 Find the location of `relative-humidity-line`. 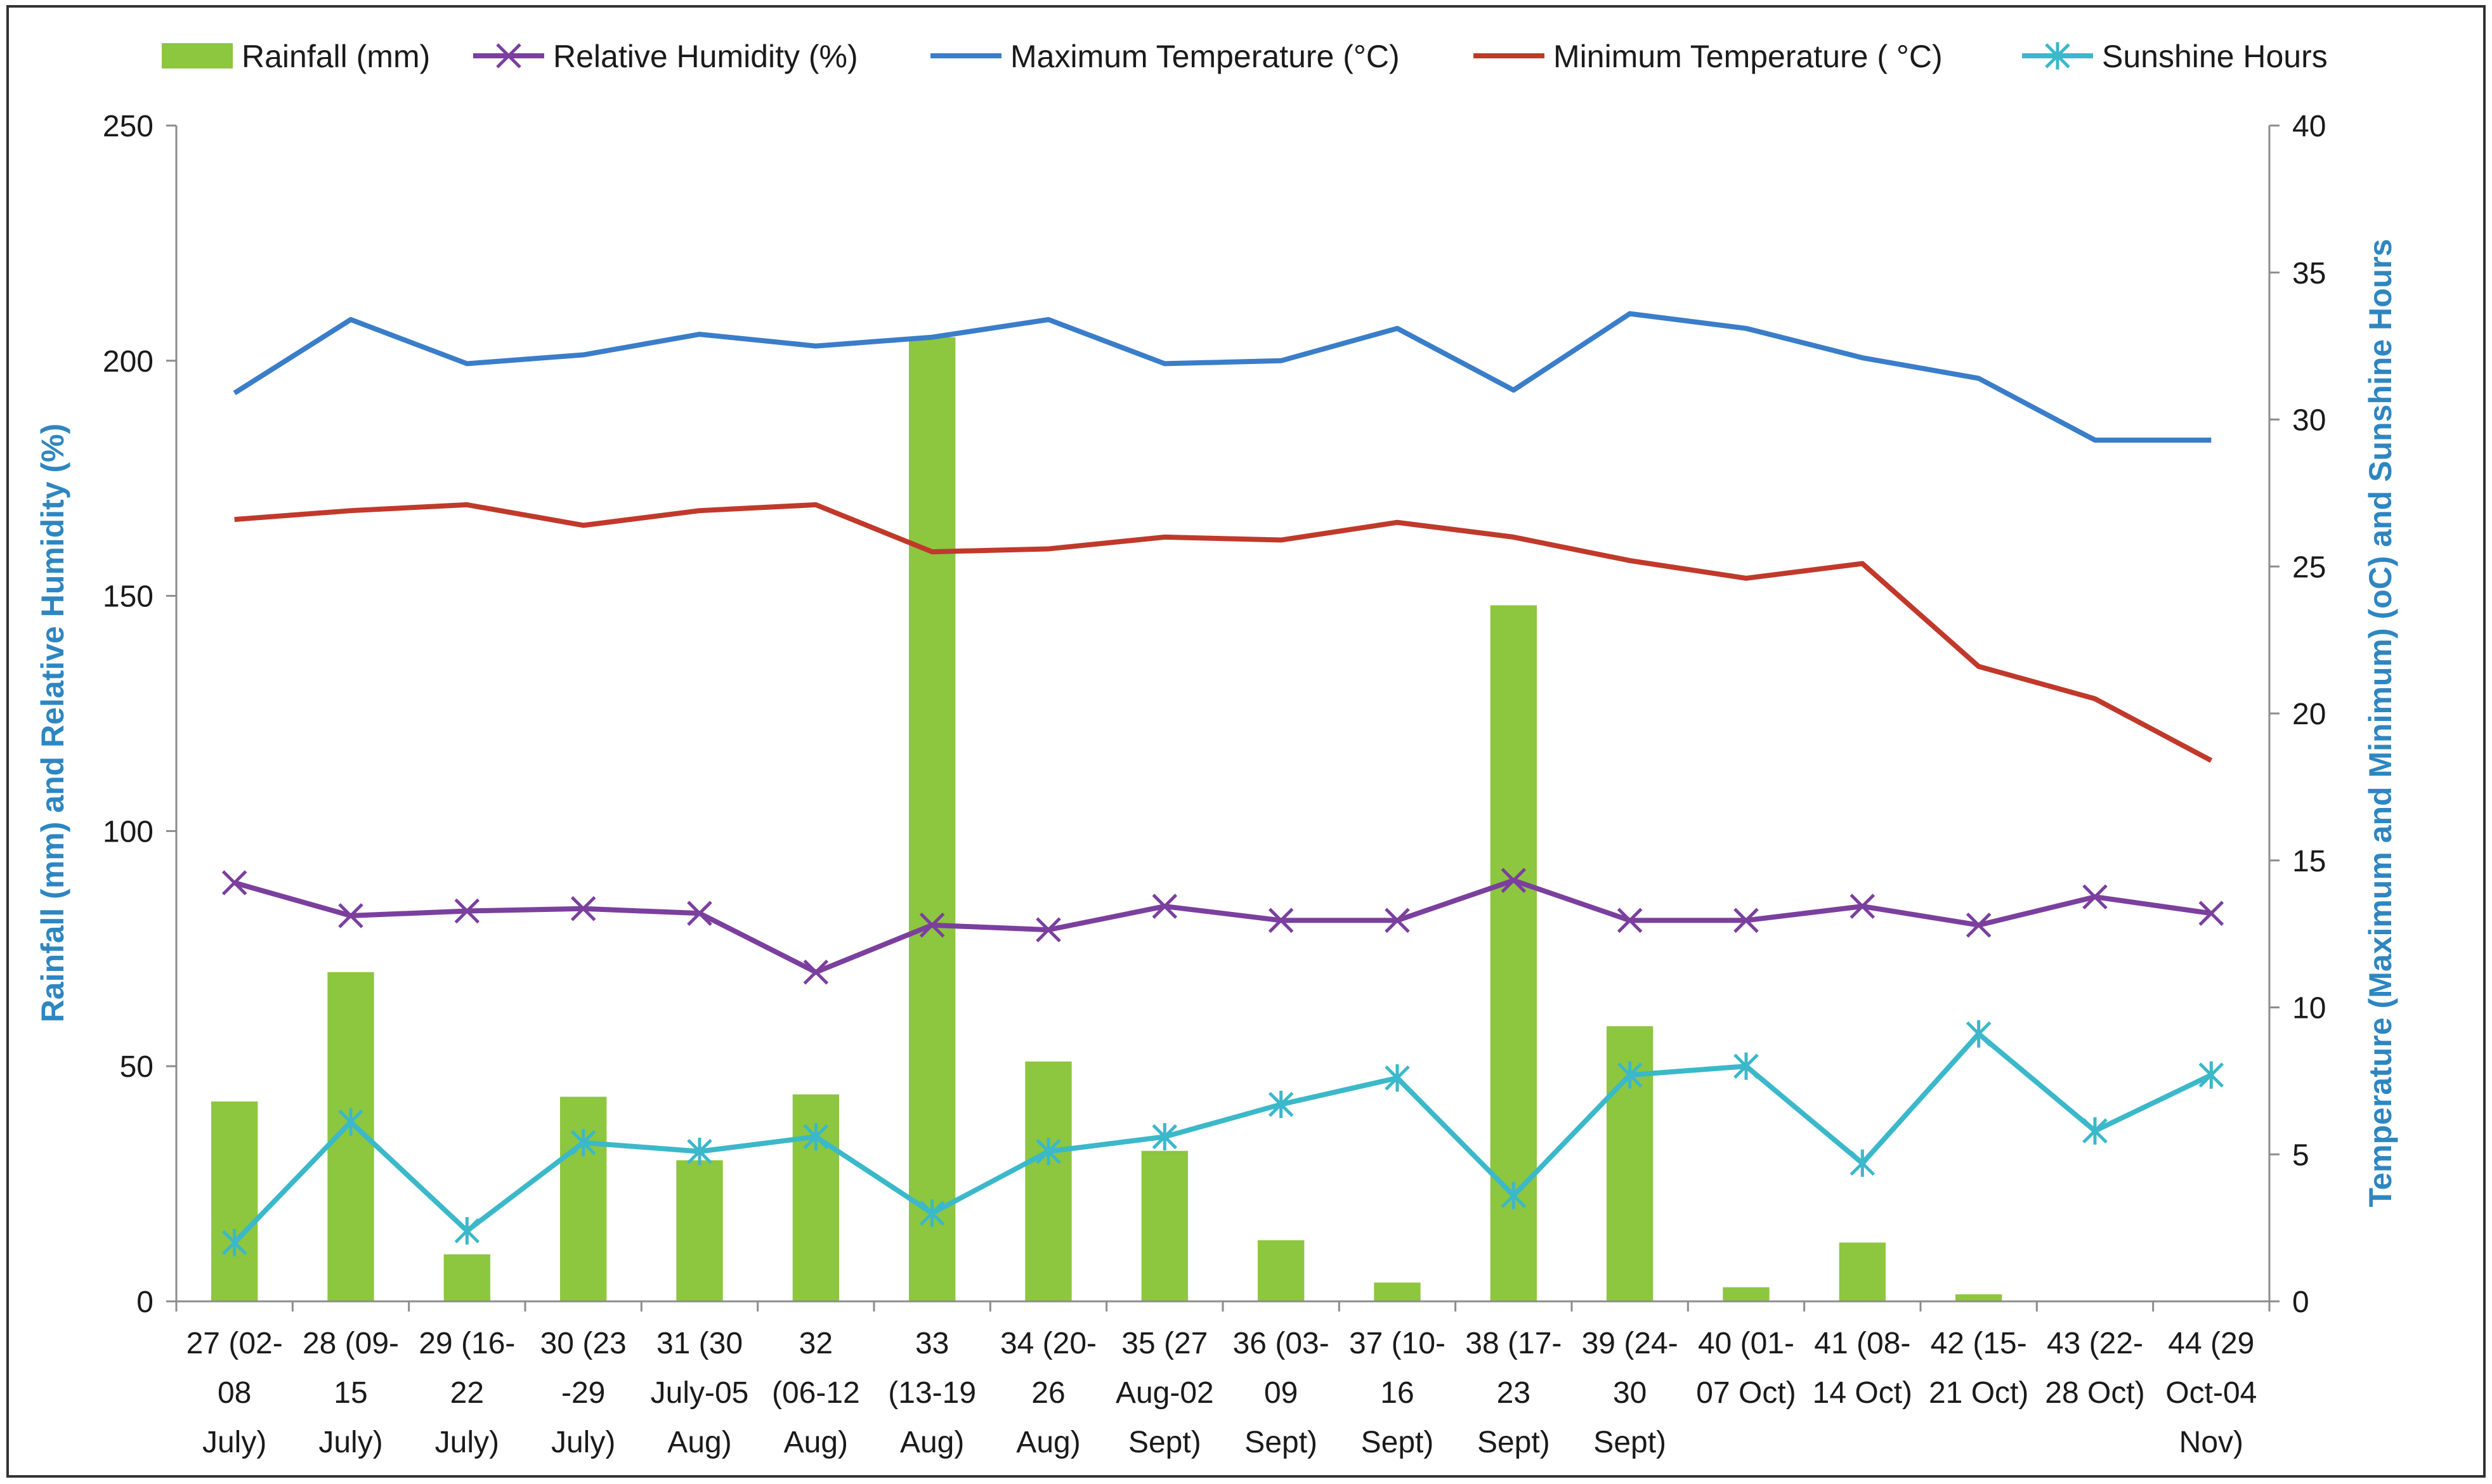

relative-humidity-line is located at coordinates (1222, 926).